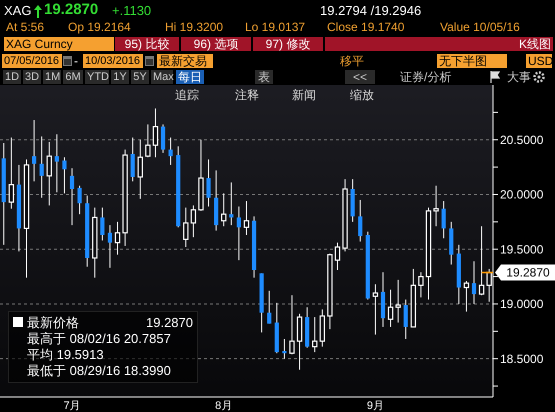 The image size is (555, 412). Describe the element at coordinates (32, 61) in the screenshot. I see `text: 07/05/2016` at that location.